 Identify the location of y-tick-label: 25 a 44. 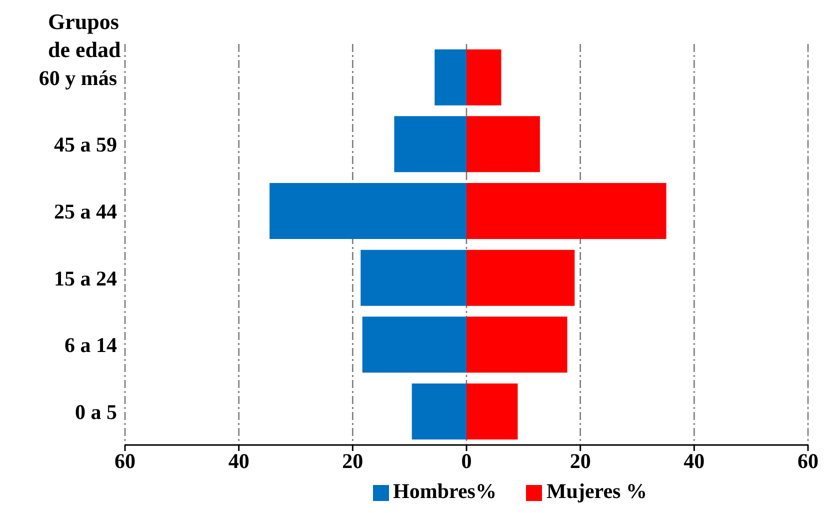
(86, 212).